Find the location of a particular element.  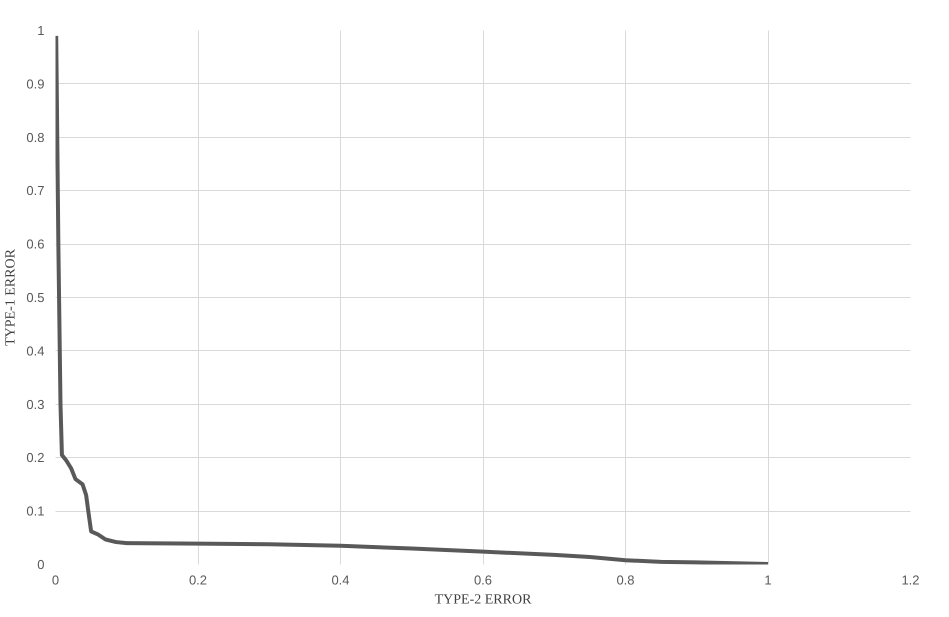

x-axis-title: TYPE-2 ERROR is located at coordinates (483, 600).